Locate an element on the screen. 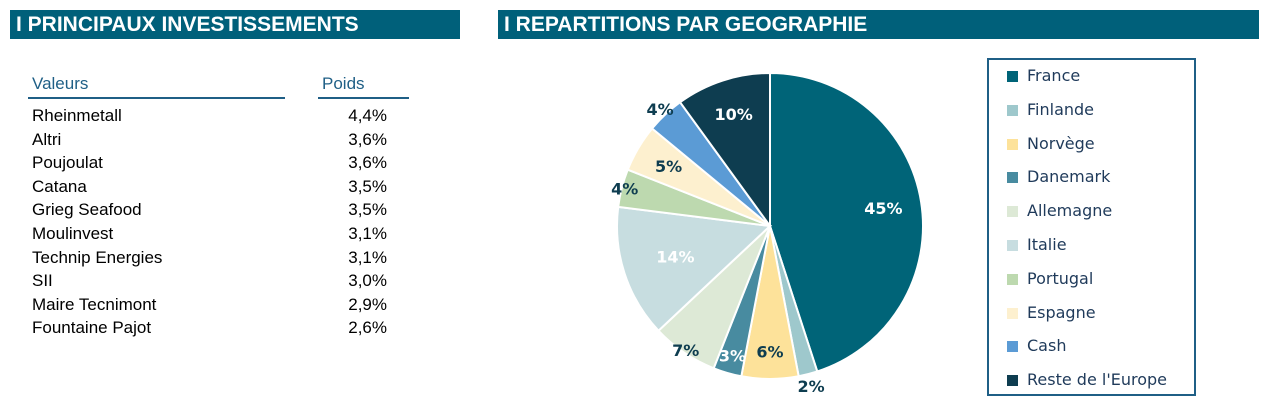 The image size is (1265, 406). legend-label: Reste de l'Europe is located at coordinates (1097, 380).